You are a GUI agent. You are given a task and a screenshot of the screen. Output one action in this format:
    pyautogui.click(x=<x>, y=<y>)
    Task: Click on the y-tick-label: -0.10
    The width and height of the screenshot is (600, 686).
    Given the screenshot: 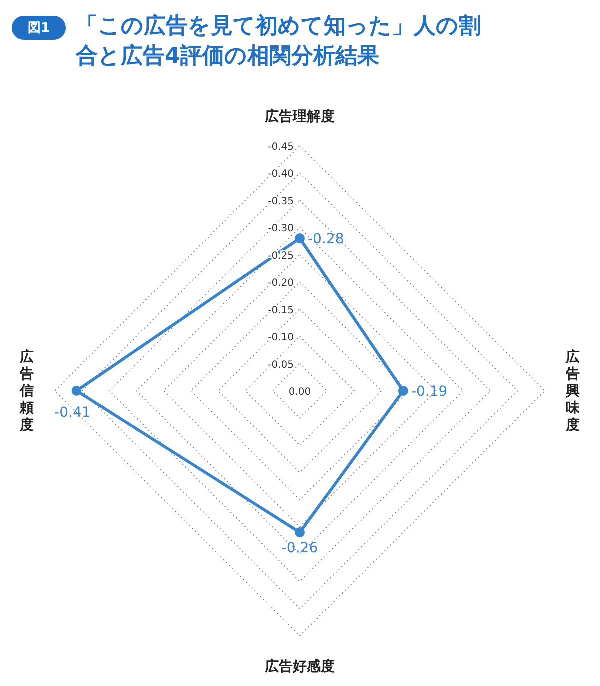 What is the action you would take?
    pyautogui.click(x=281, y=338)
    